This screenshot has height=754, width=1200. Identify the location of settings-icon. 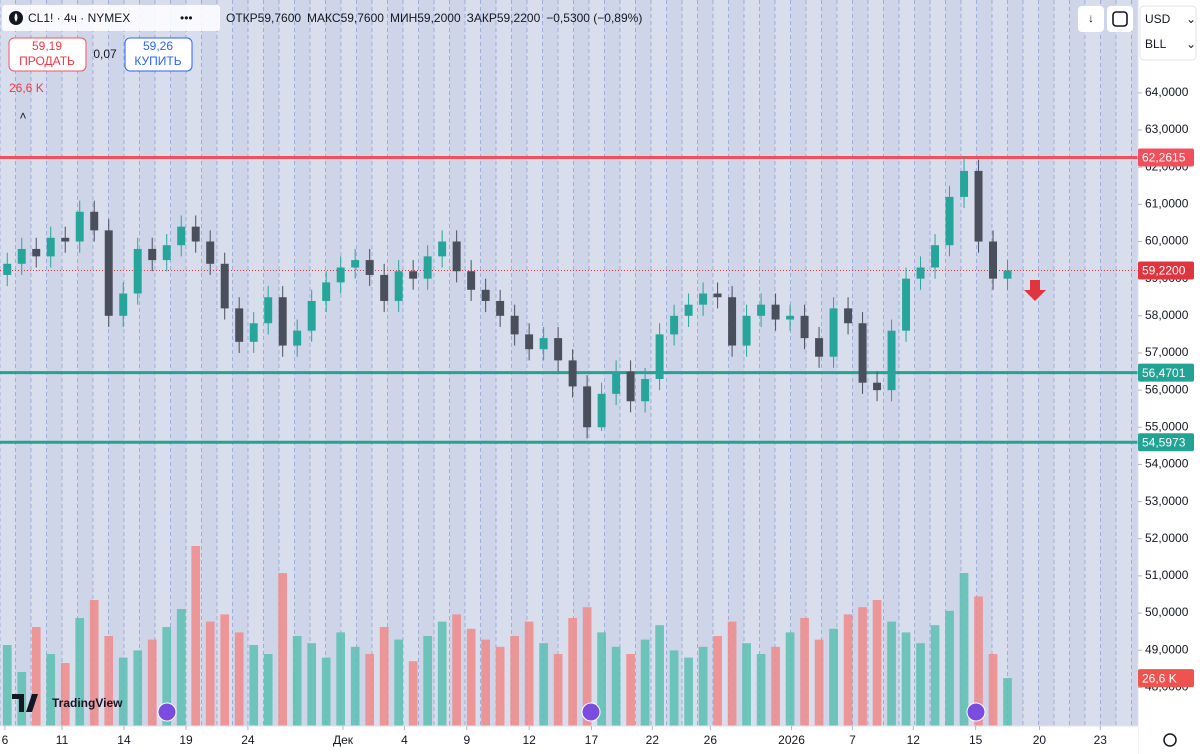
(1170, 740).